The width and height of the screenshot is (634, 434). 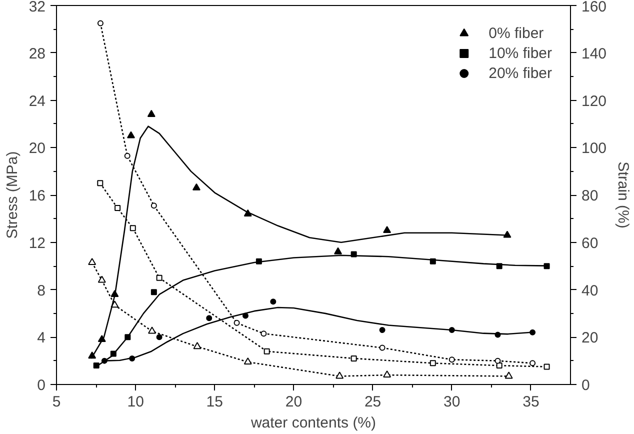 What do you see at coordinates (594, 8) in the screenshot?
I see `y2-tick-label: 160` at bounding box center [594, 8].